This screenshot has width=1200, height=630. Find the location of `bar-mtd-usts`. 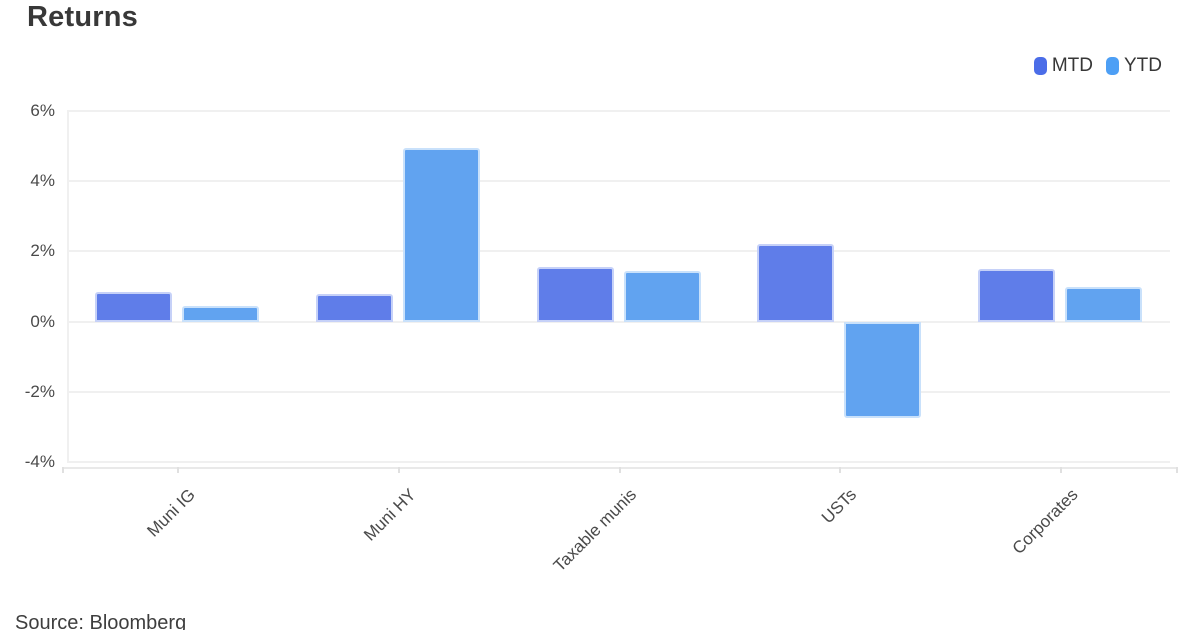

bar-mtd-usts is located at coordinates (796, 283).